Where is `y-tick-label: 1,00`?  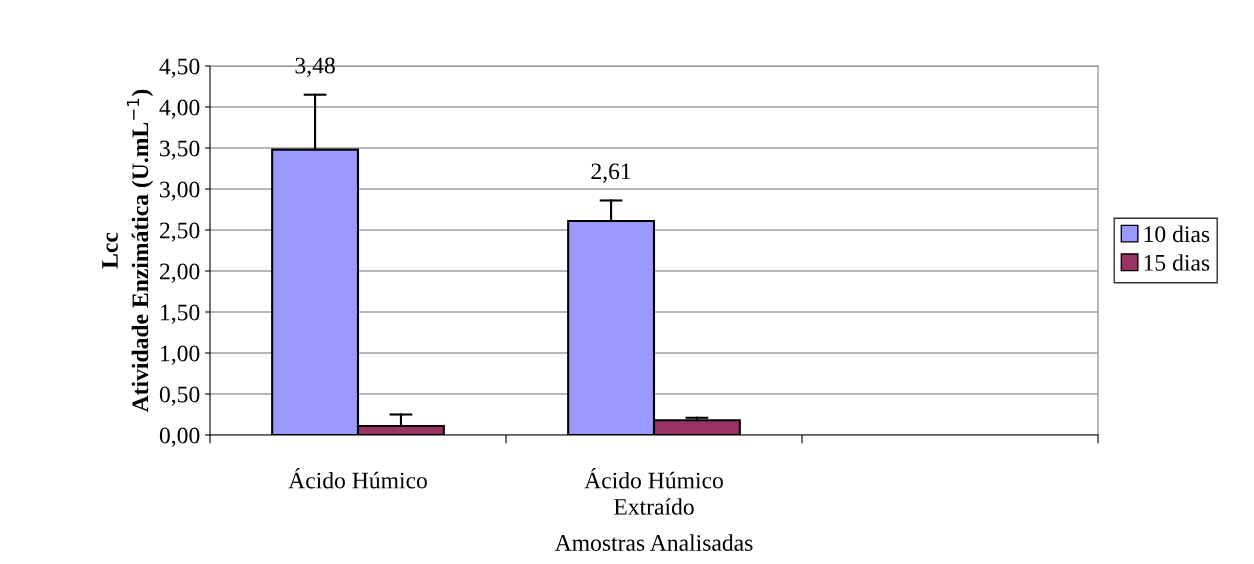 y-tick-label: 1,00 is located at coordinates (180, 355).